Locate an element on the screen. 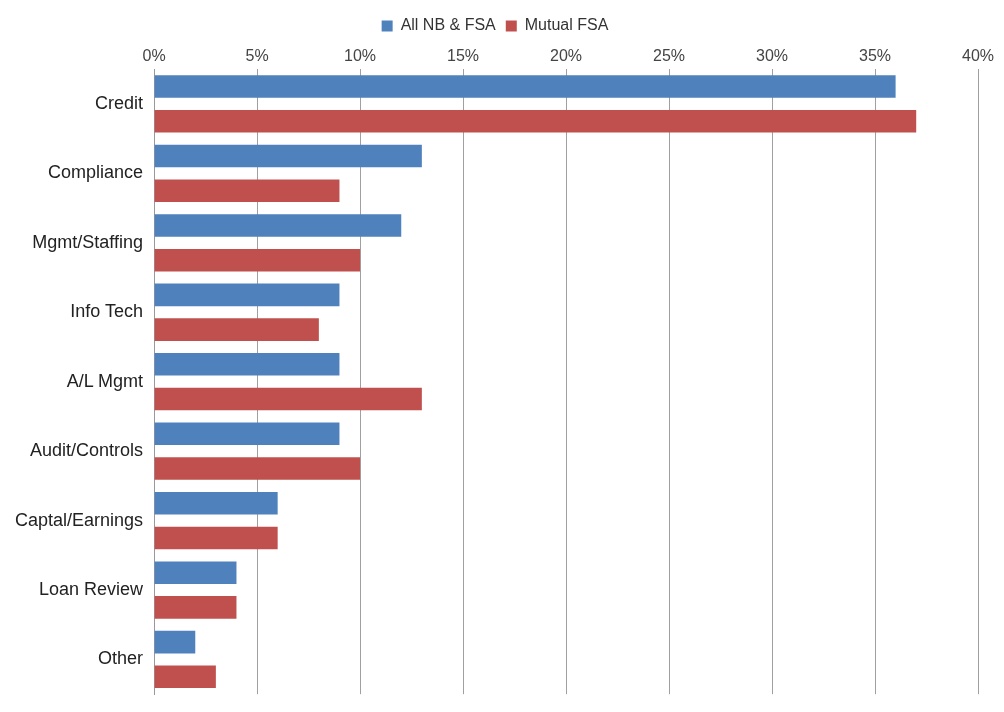 This screenshot has height=712, width=1004. x-tick-label: 0% is located at coordinates (154, 56).